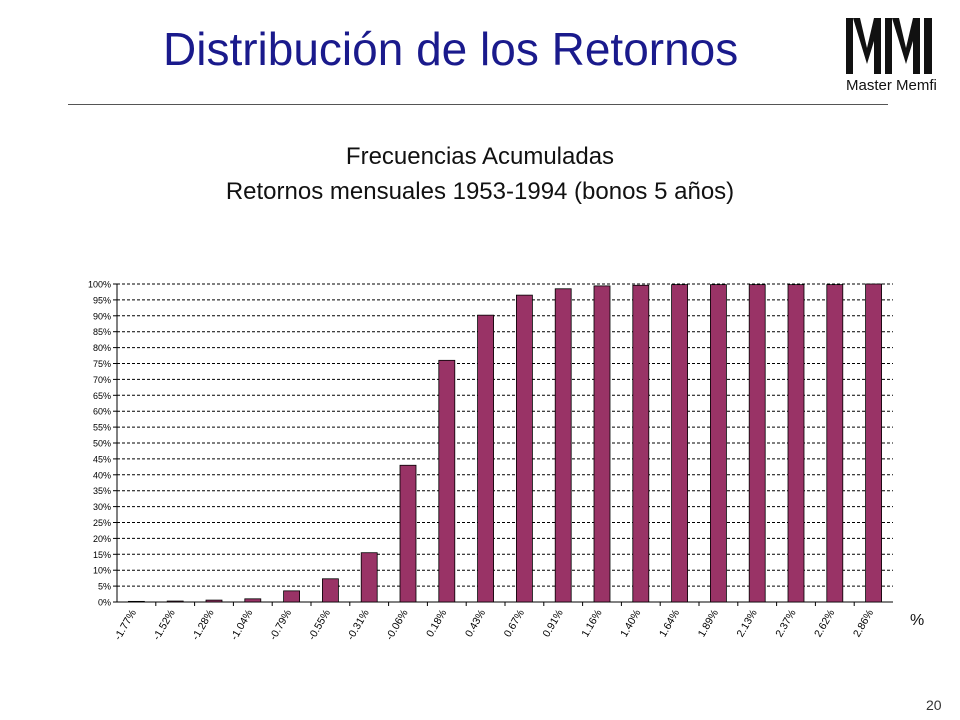 The image size is (960, 720). Describe the element at coordinates (102, 428) in the screenshot. I see `y-tick-label: 55%` at that location.